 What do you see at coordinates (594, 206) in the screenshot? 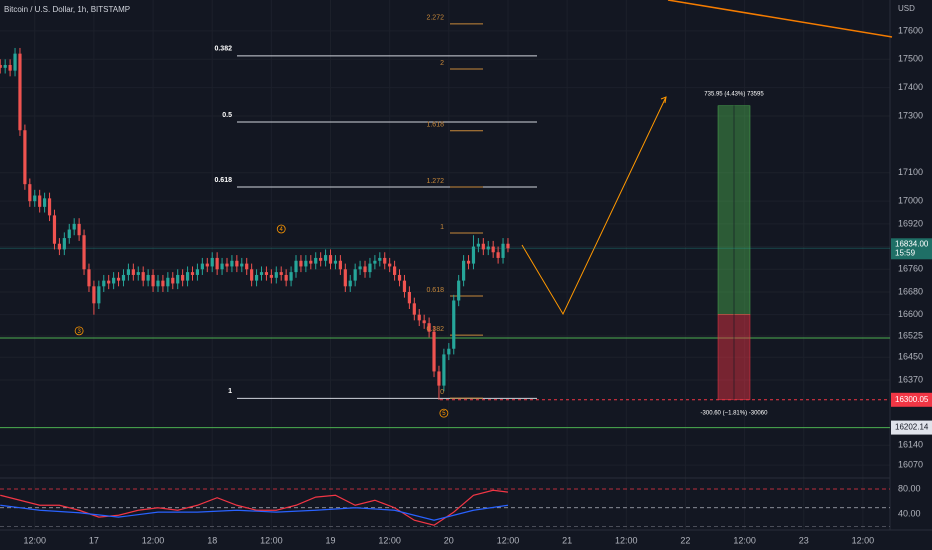
I see `projection-path` at bounding box center [594, 206].